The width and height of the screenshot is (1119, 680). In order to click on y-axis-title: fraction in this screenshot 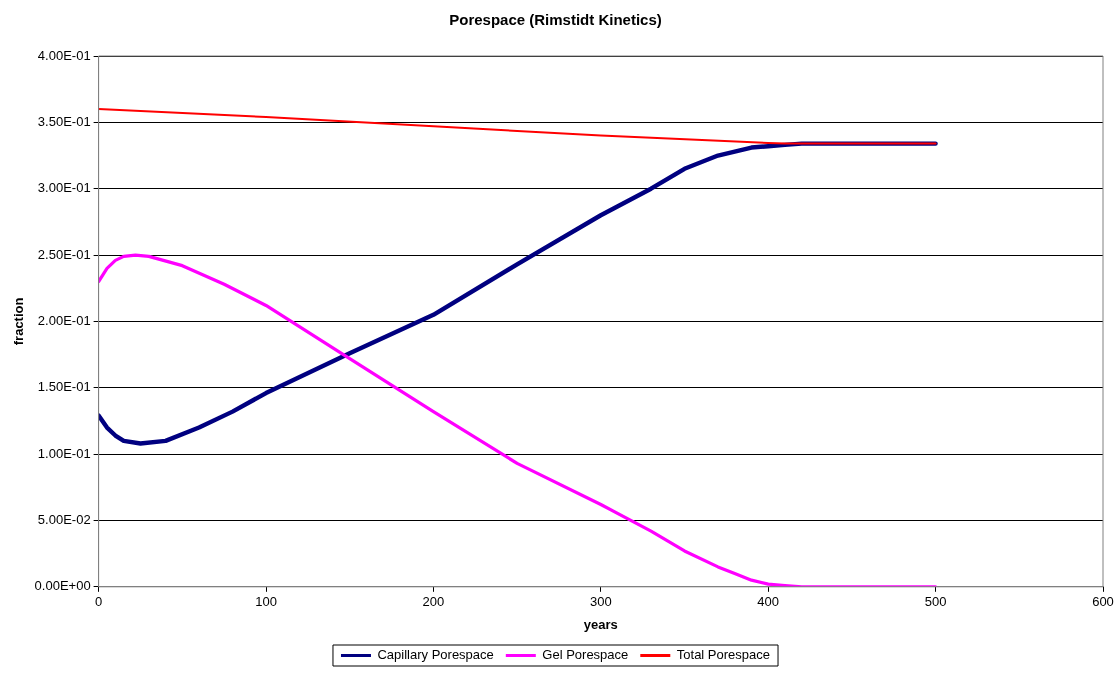, I will do `click(19, 321)`.